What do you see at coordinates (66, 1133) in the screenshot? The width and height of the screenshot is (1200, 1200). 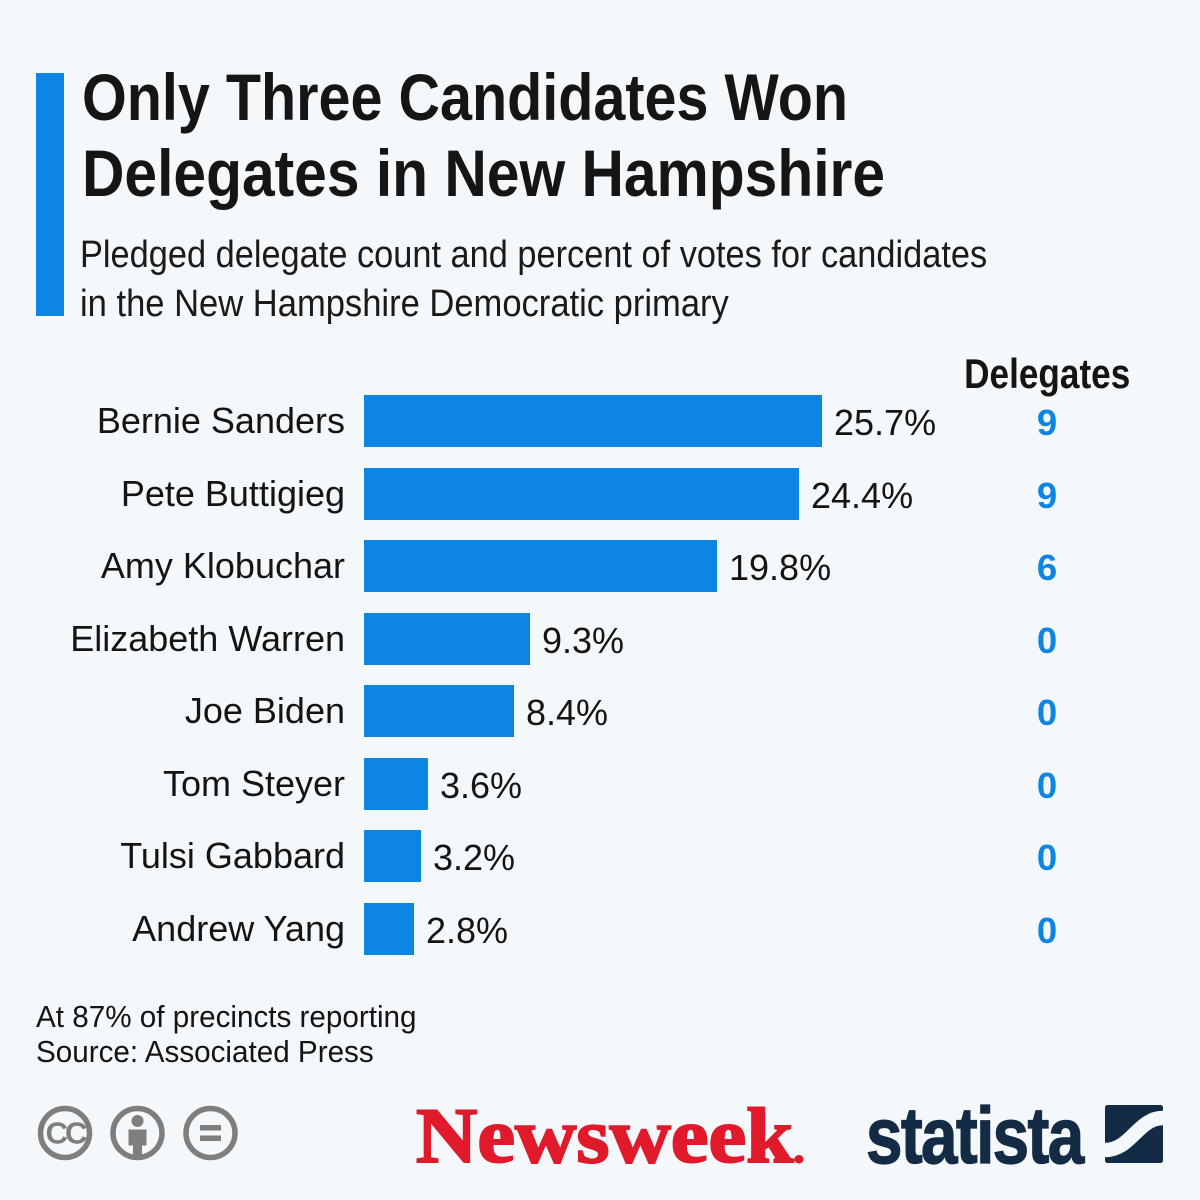 I see `svg-text: CC` at bounding box center [66, 1133].